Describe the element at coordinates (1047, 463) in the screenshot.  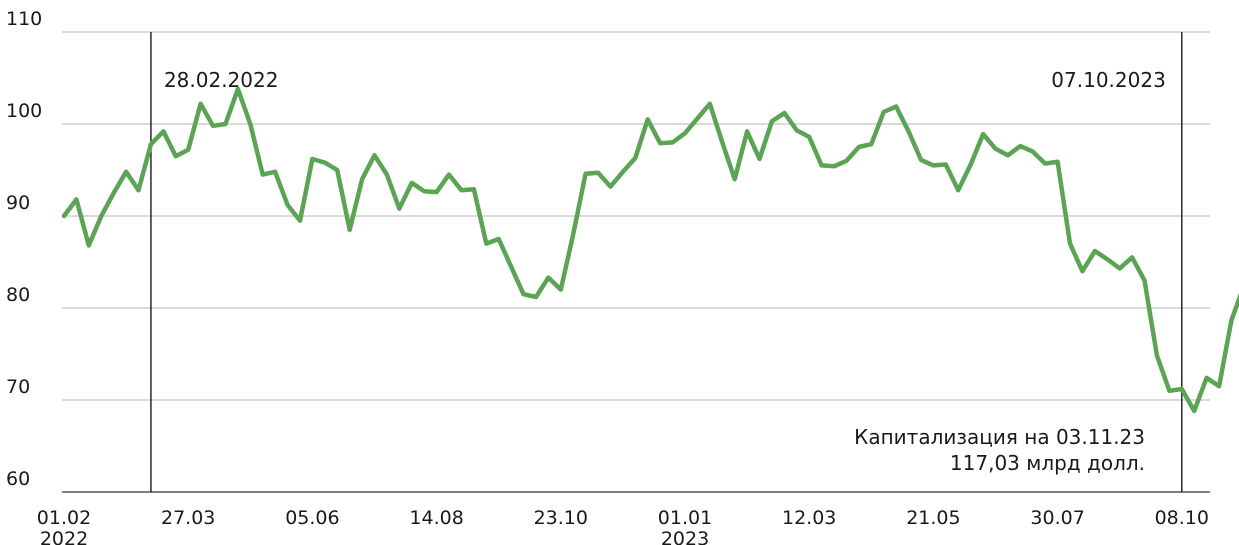
I see `annotation-line-2: 117,03 млрд долл.` at that location.